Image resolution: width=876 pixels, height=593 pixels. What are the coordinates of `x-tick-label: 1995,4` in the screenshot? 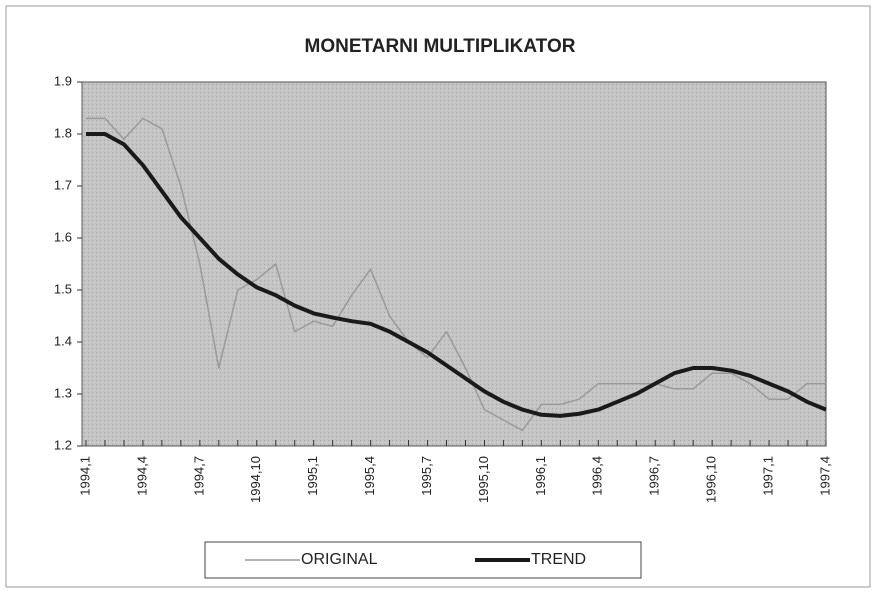 It's located at (369, 476).